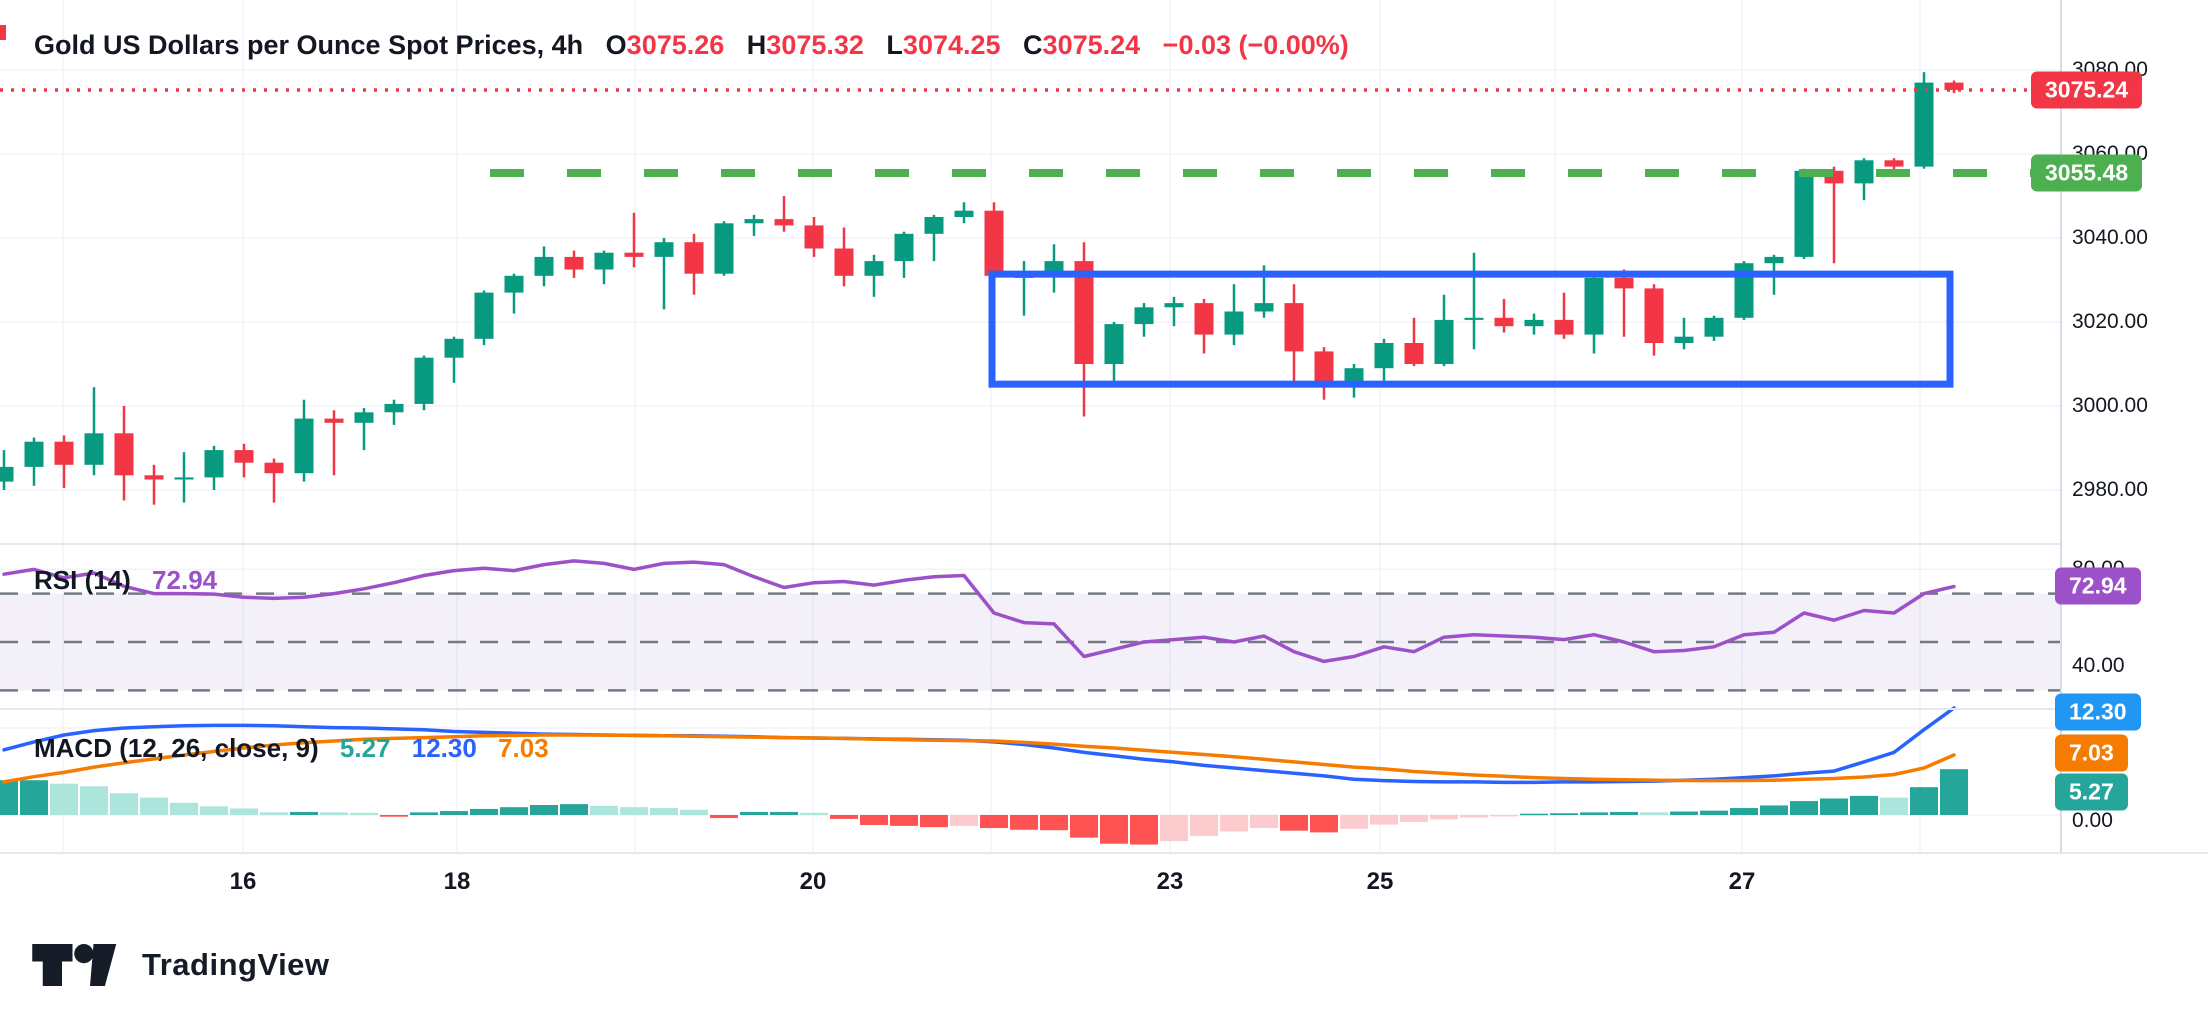 The height and width of the screenshot is (1012, 2208). I want to click on ohlc-open-label: O, so click(616, 45).